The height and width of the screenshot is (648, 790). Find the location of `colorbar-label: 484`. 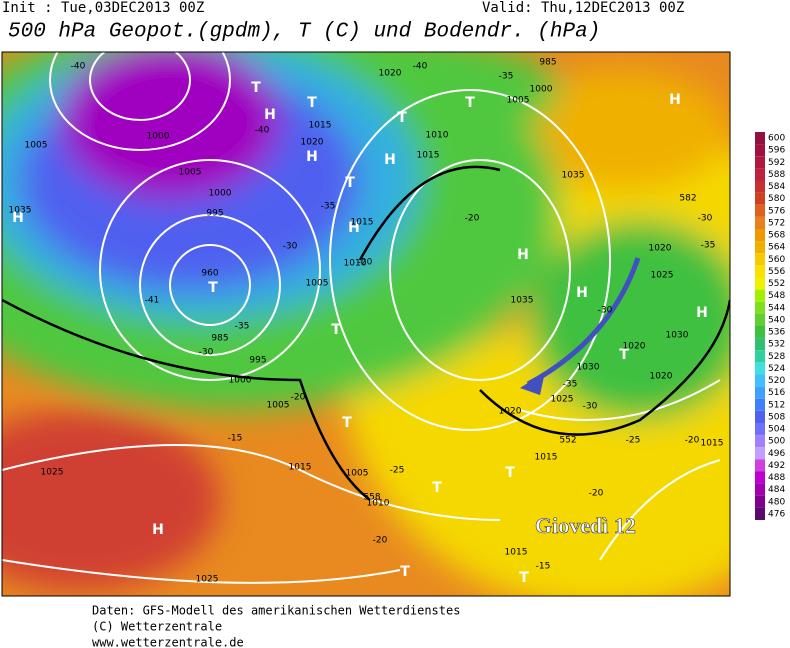

colorbar-label: 484 is located at coordinates (776, 490).